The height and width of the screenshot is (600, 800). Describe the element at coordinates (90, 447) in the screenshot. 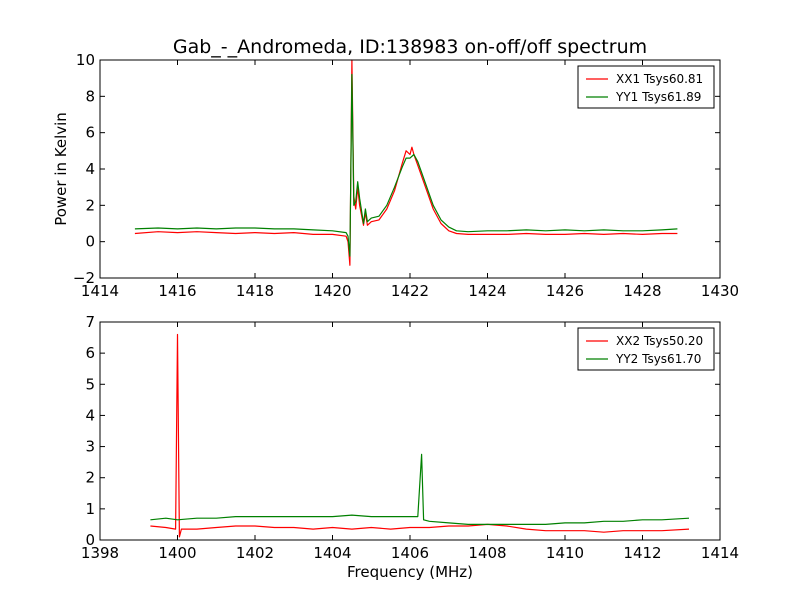

I see `y-tick-label: 3` at that location.